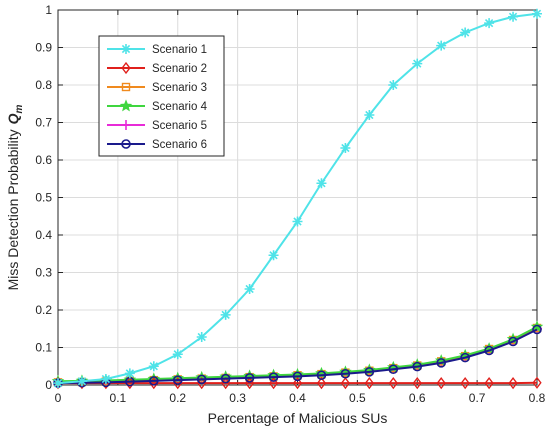 This screenshot has width=550, height=442. What do you see at coordinates (43, 235) in the screenshot?
I see `y-tick-label: 0.4` at bounding box center [43, 235].